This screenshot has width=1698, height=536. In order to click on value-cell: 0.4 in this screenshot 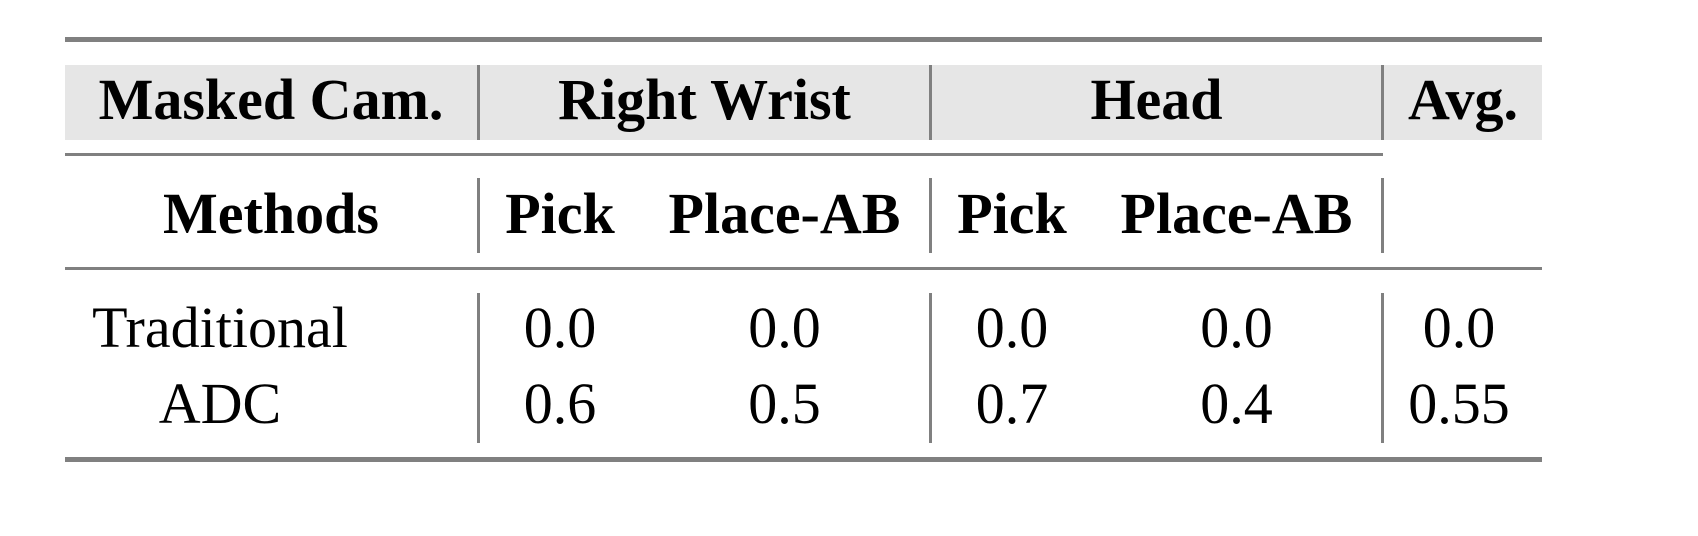, I will do `click(1236, 403)`.